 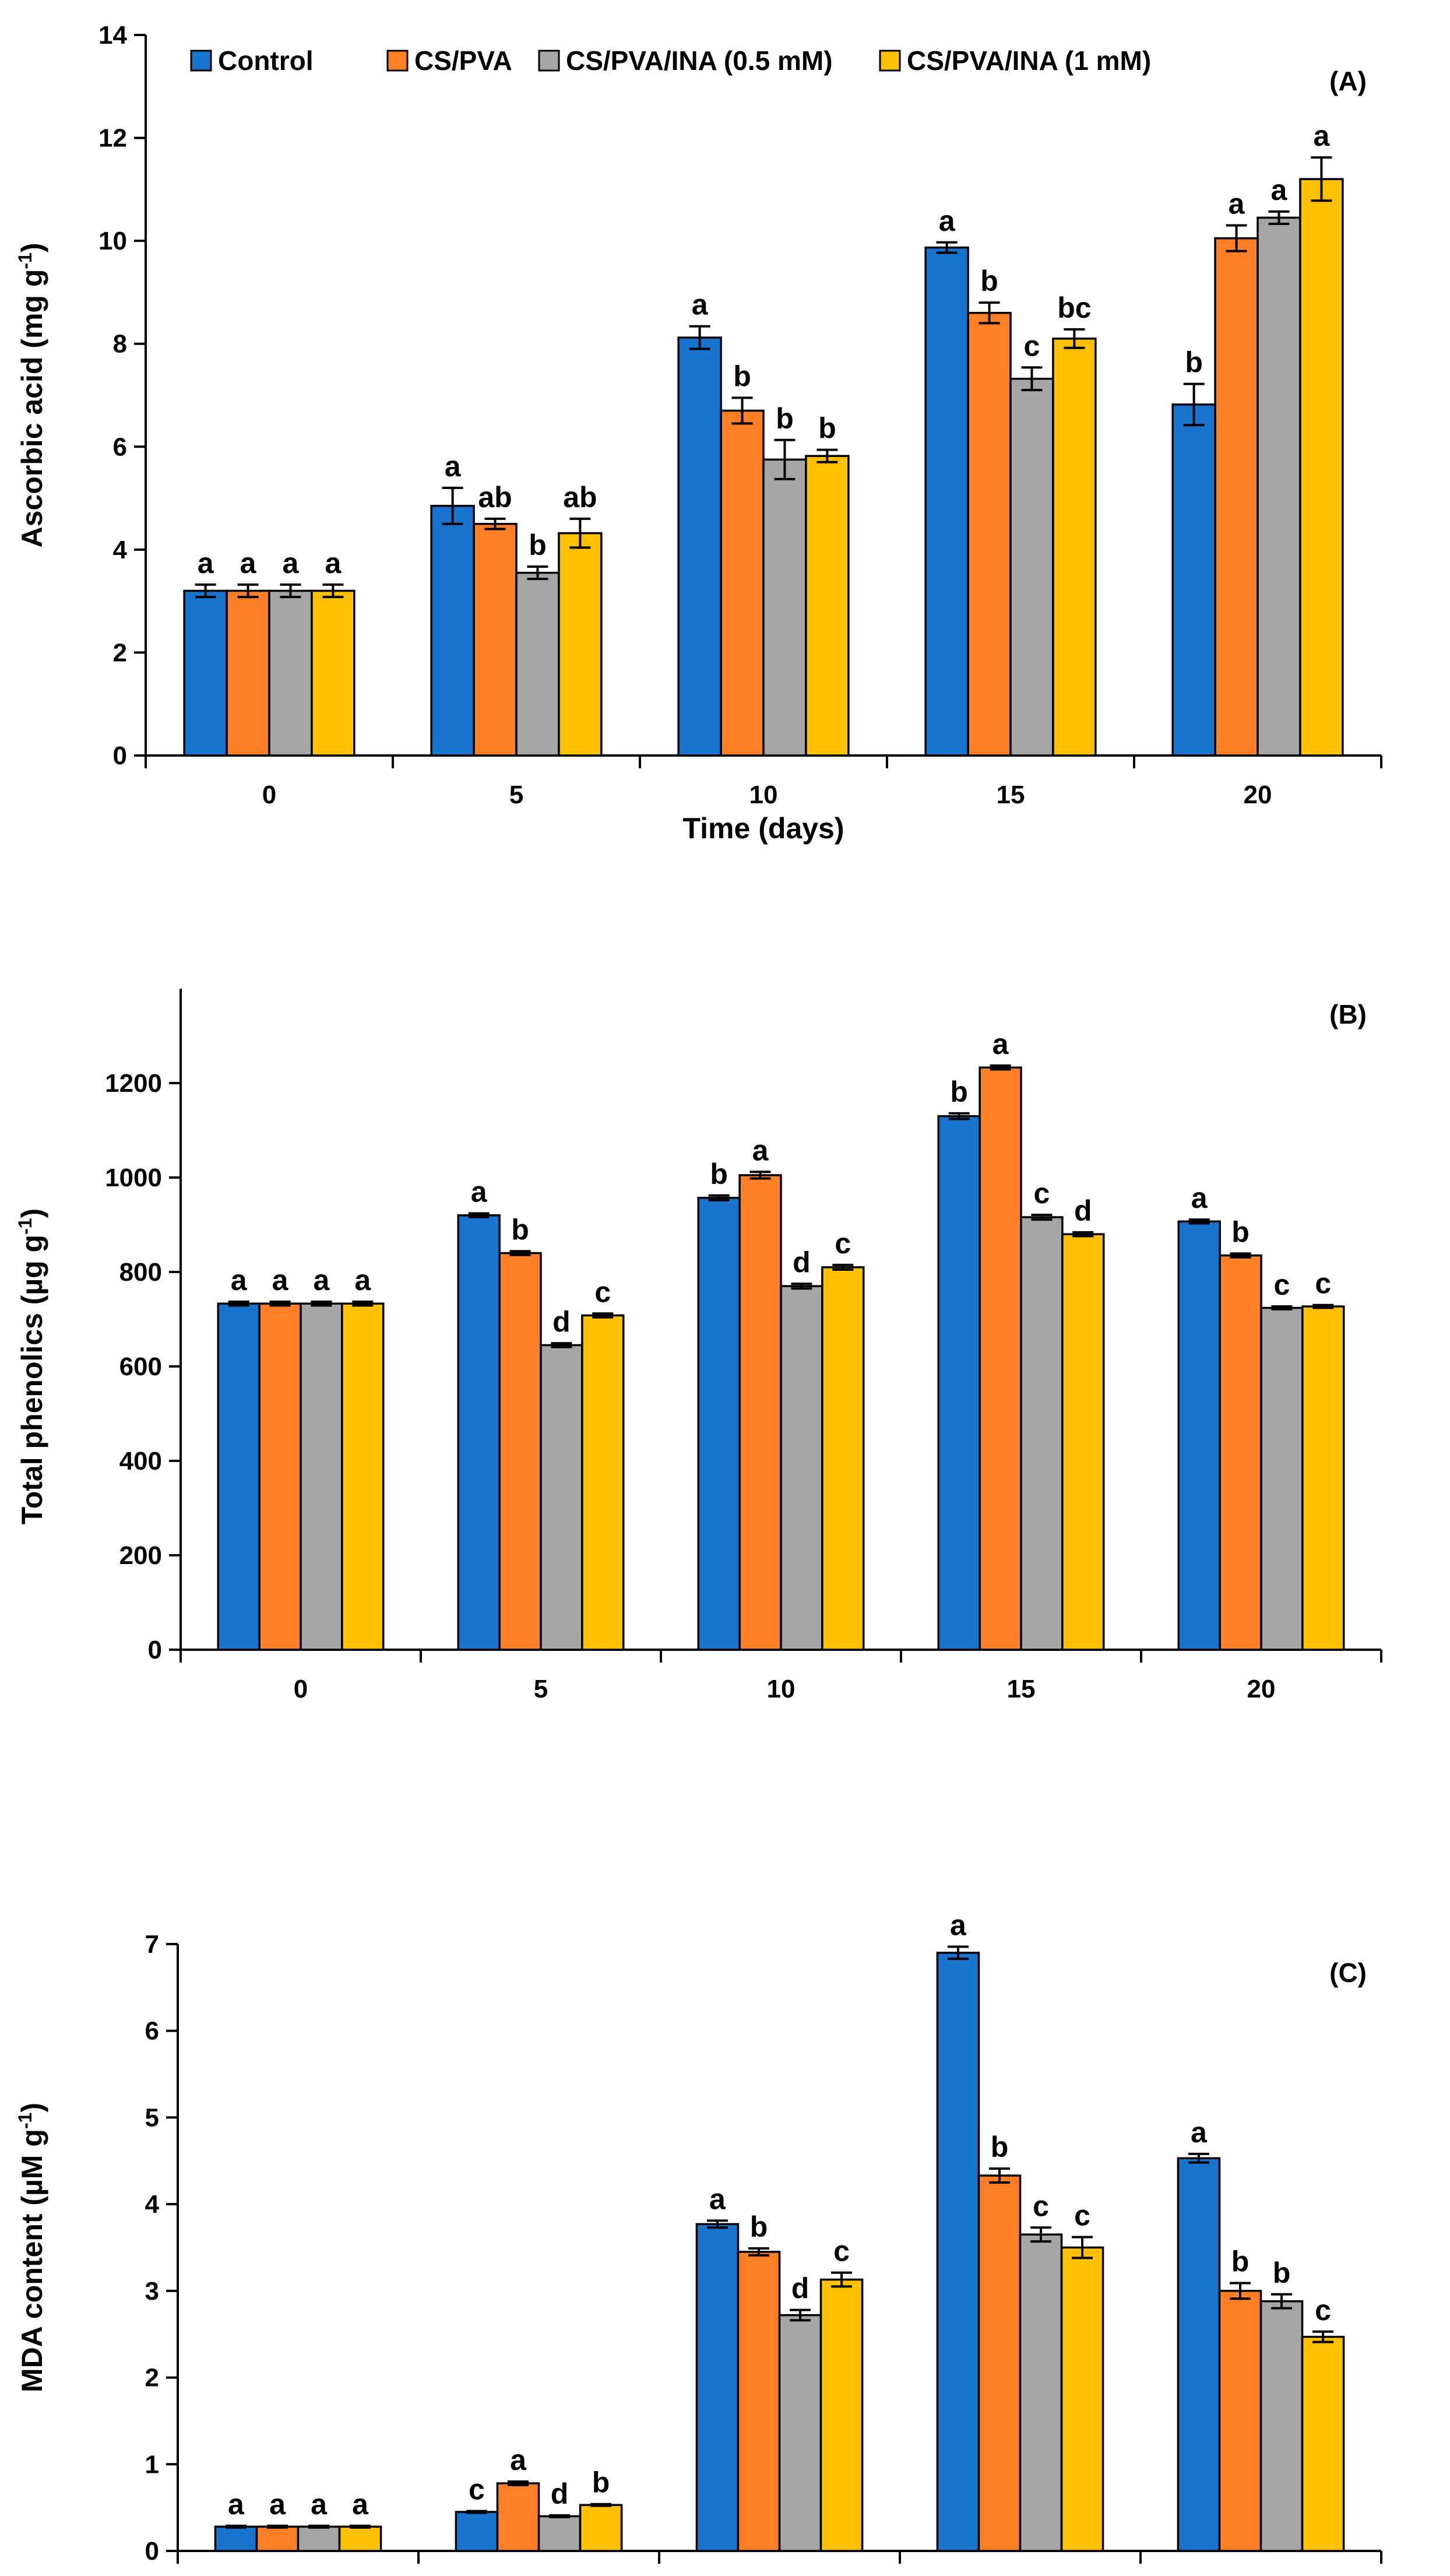 I want to click on panel-label: (C), so click(x=1348, y=1973).